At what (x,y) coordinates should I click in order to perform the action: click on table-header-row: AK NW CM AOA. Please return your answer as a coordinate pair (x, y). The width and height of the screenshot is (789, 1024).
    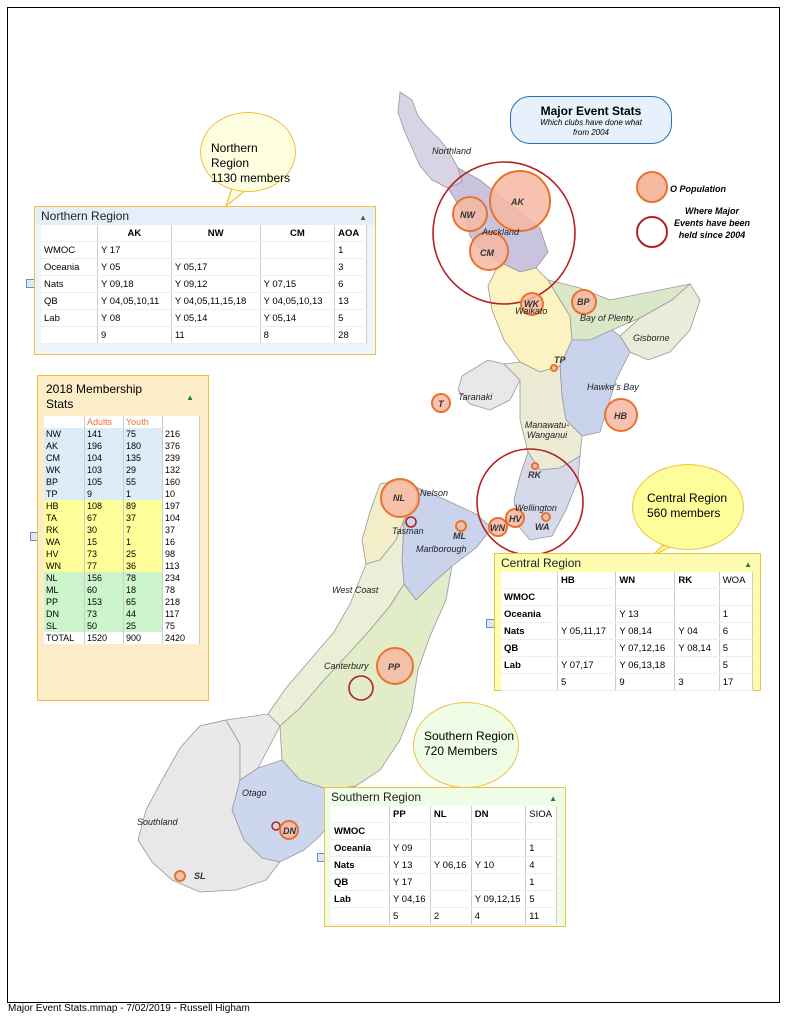
    Looking at the image, I should click on (204, 233).